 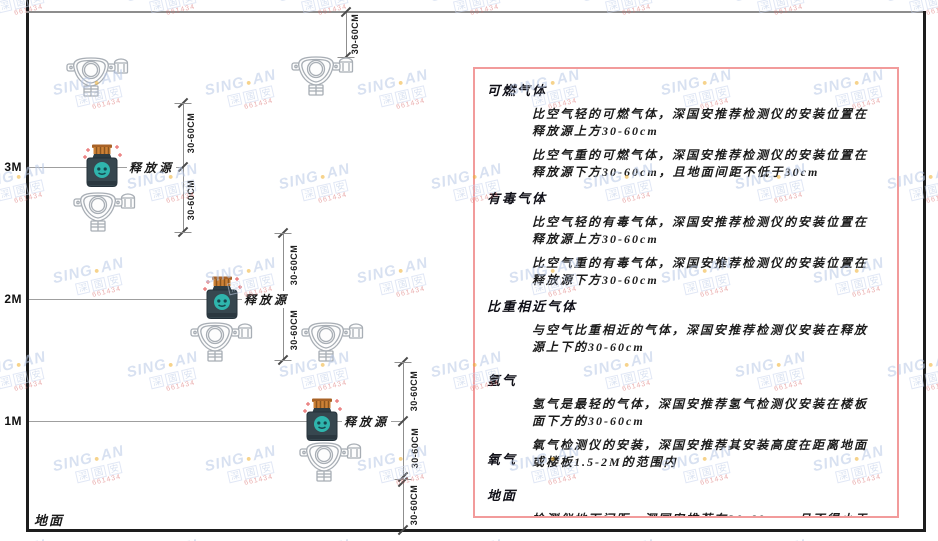 I want to click on section-hydrogen: 氢气 氢气是最轻的气体，深国安推荐氢气检测仪安装在楼板面下方的30-60cm, so click(x=686, y=400).